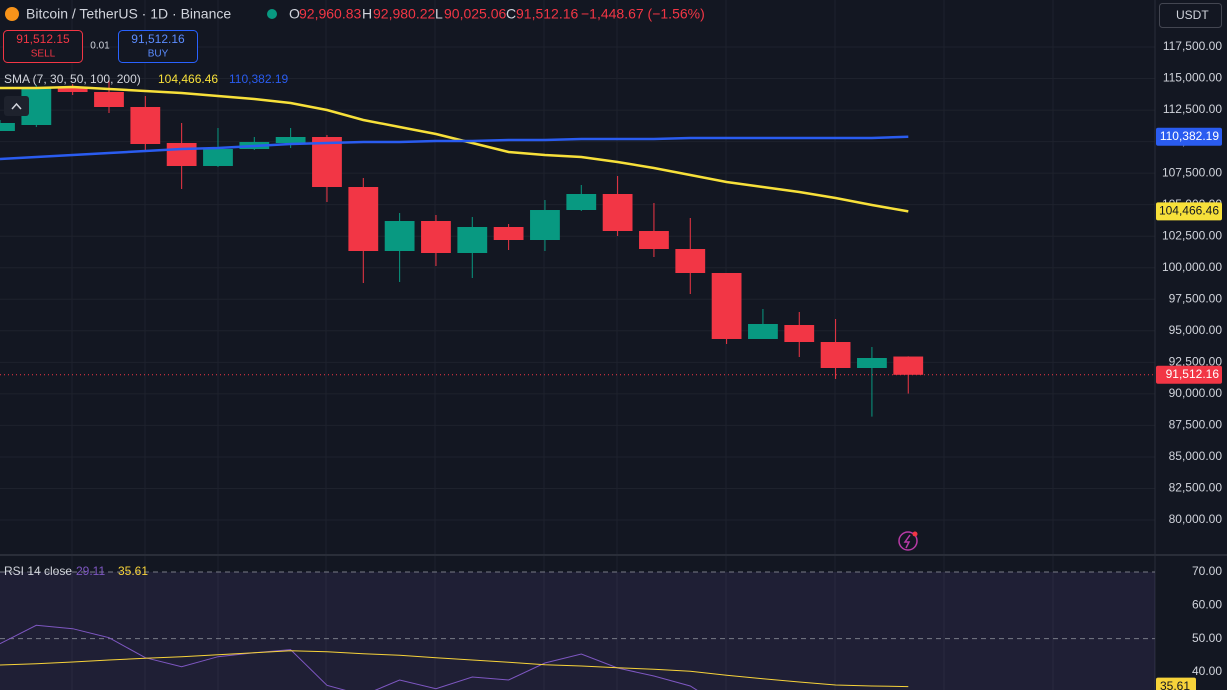 Image resolution: width=1227 pixels, height=690 pixels. Describe the element at coordinates (475, 14) in the screenshot. I see `l-value: 90,025.06` at that location.